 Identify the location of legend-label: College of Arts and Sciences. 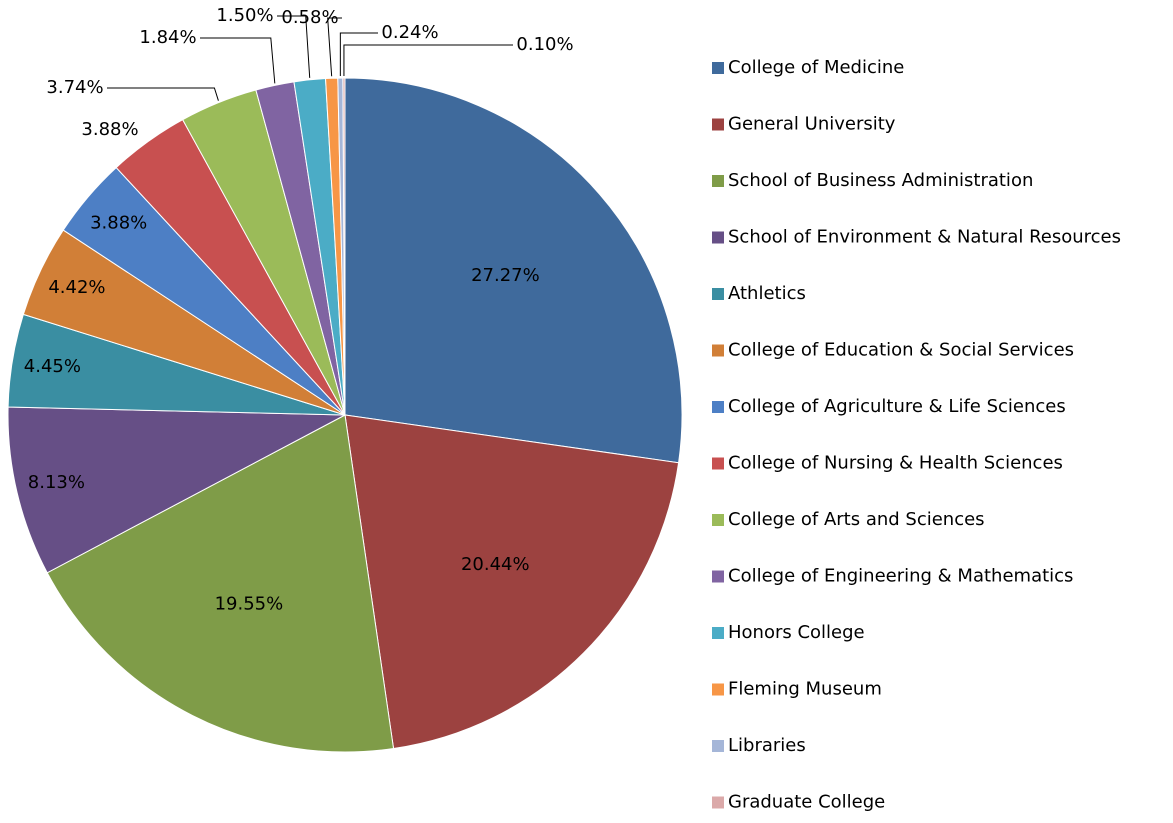
(856, 519).